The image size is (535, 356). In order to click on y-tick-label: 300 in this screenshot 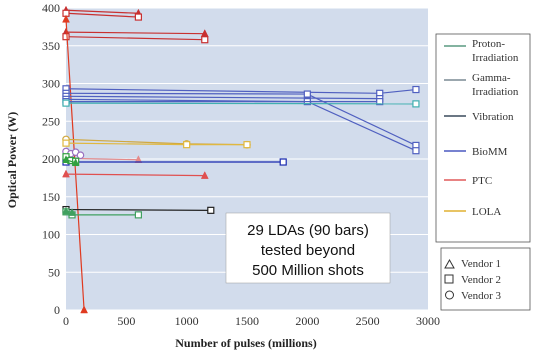, I will do `click(51, 84)`.